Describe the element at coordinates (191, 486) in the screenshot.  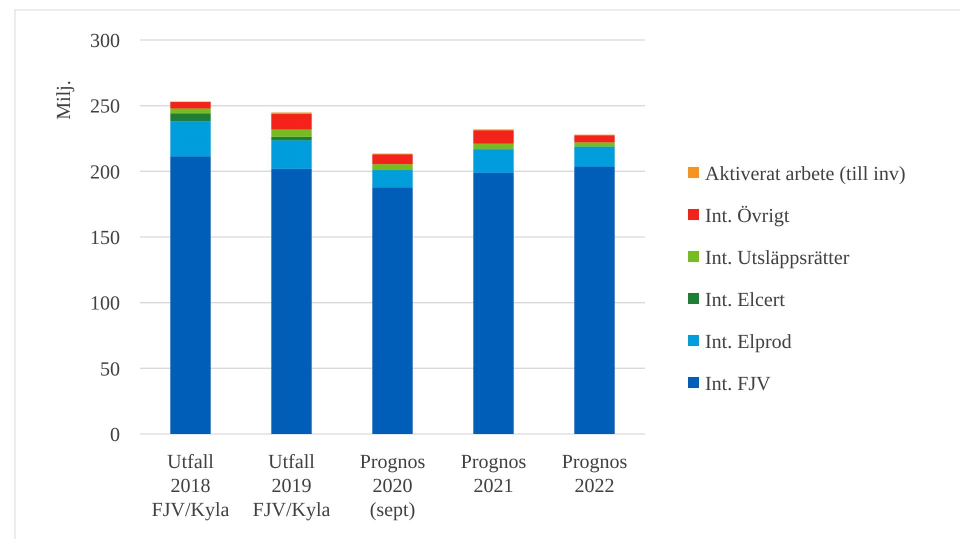
I see `x-tick-label: Utfall 2018 FJV/Kyla` at that location.